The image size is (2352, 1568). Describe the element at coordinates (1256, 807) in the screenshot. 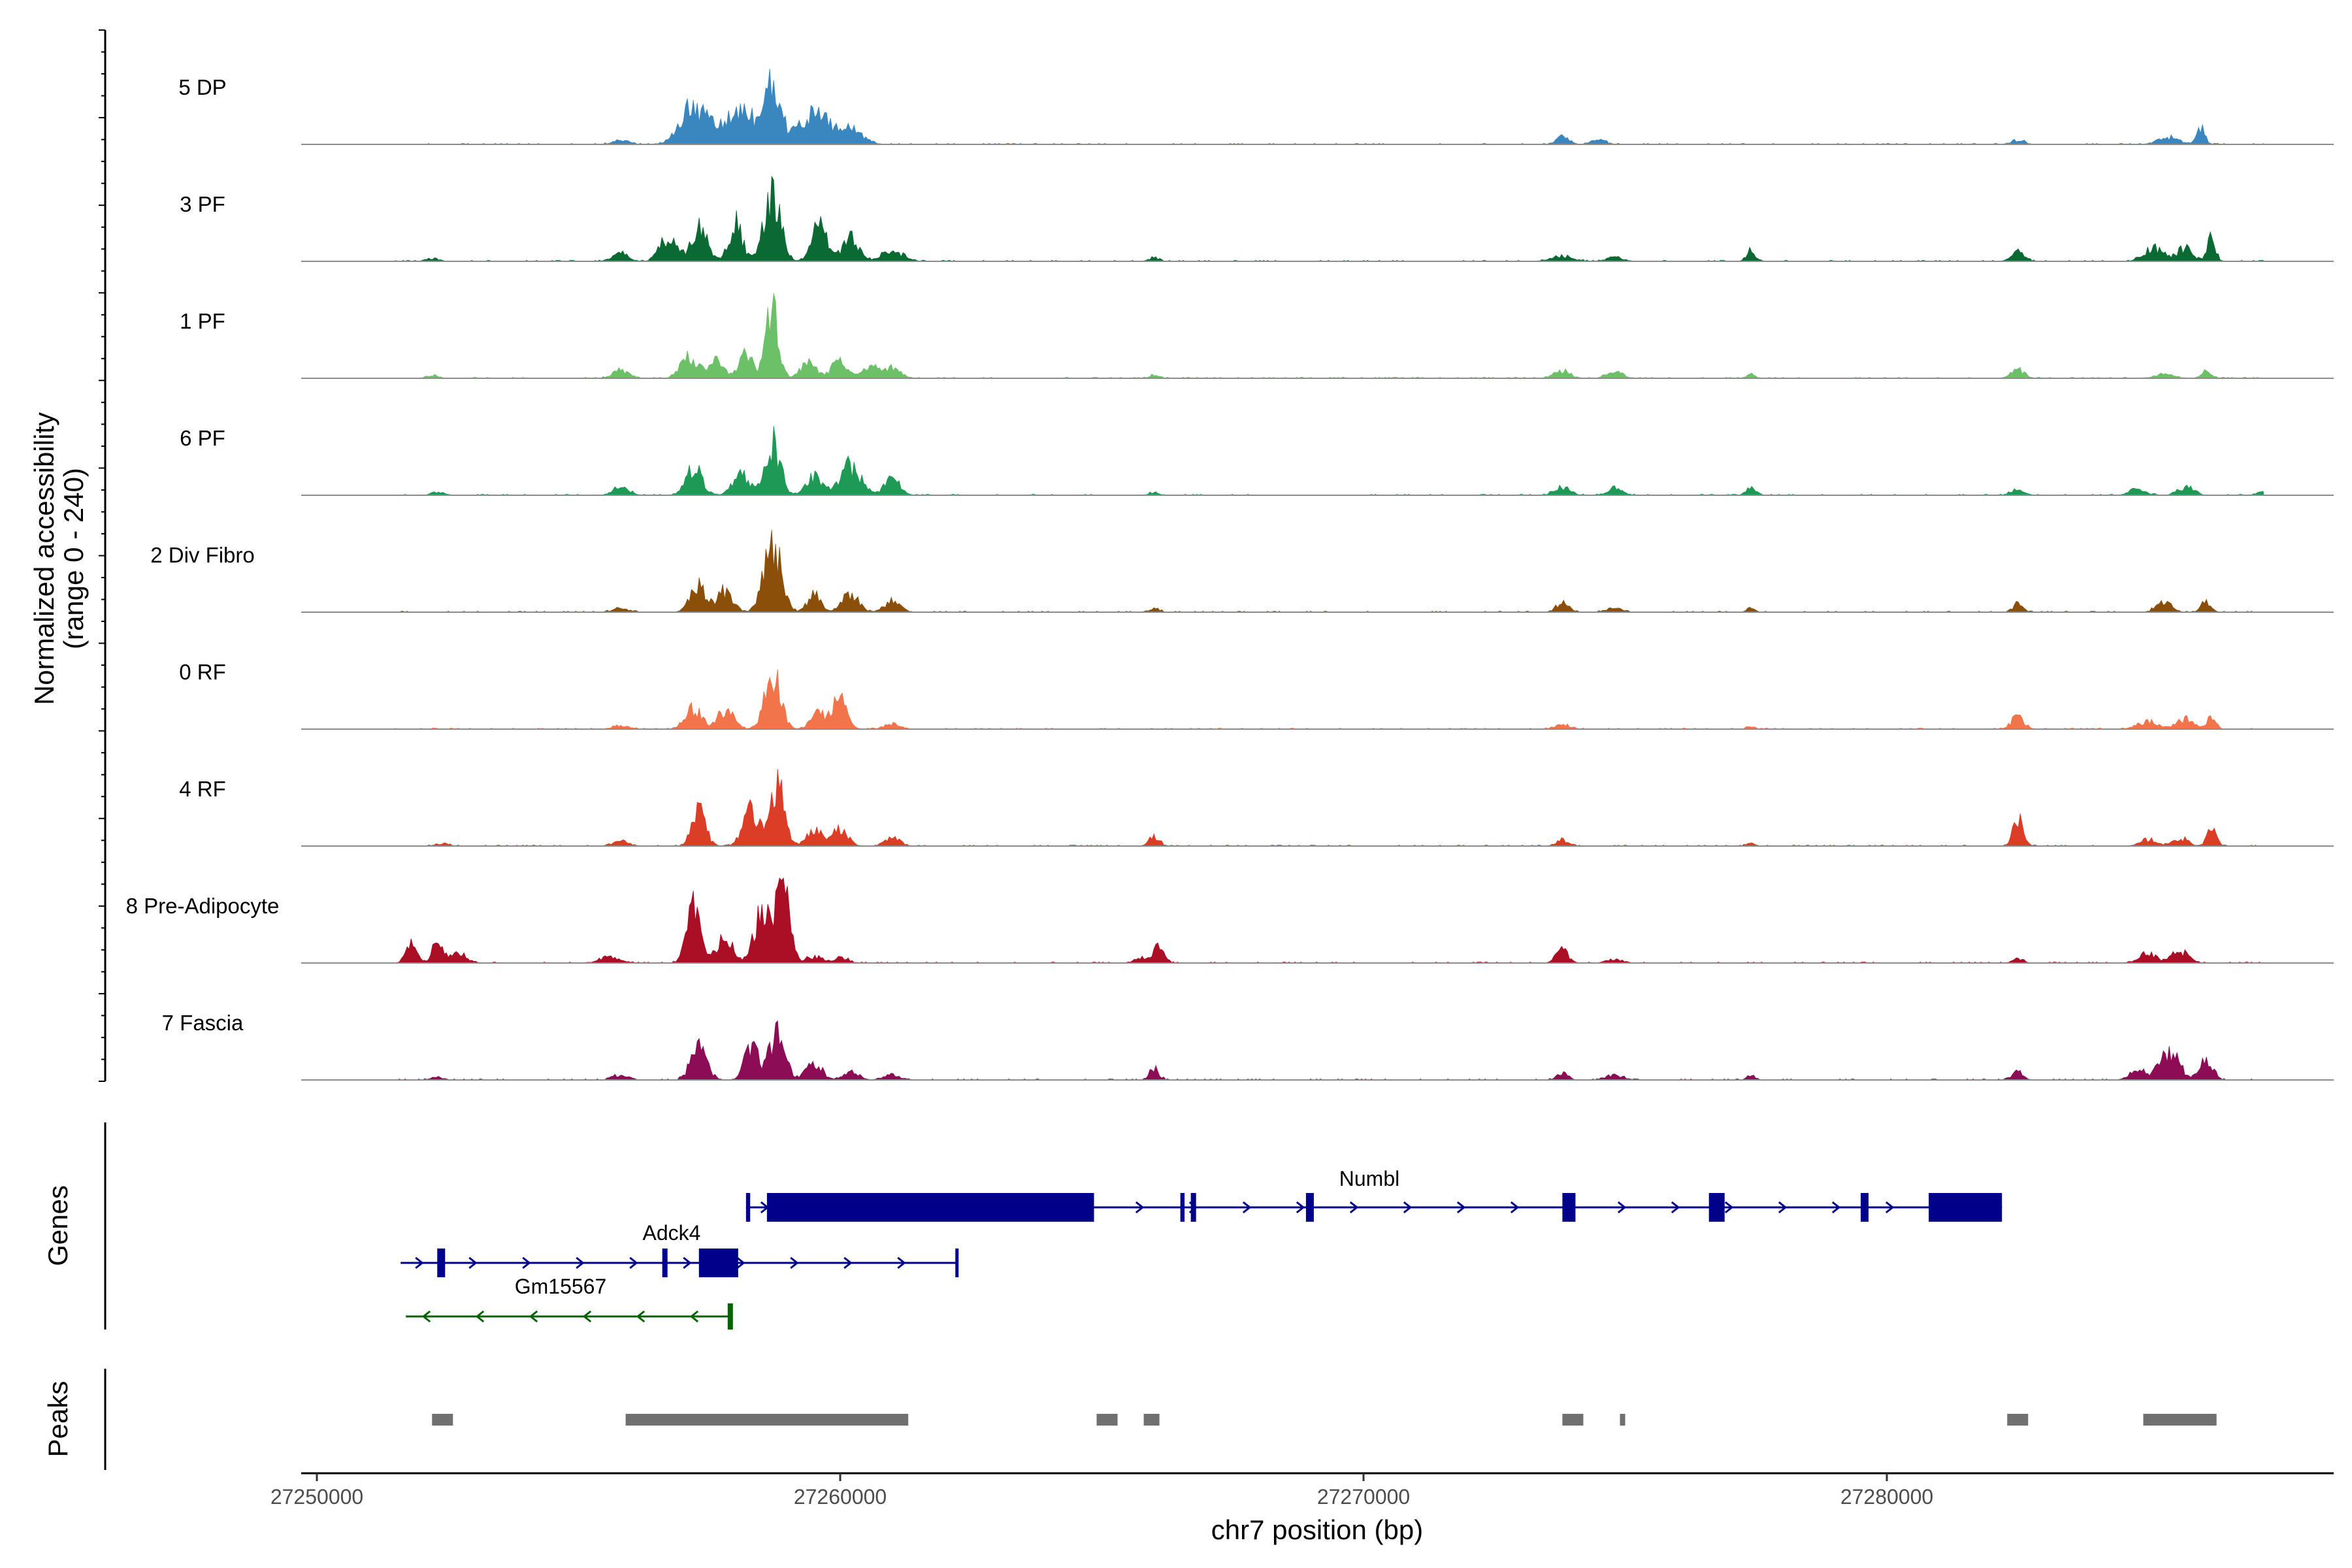

I see `coverage-track: 4 RF` at that location.